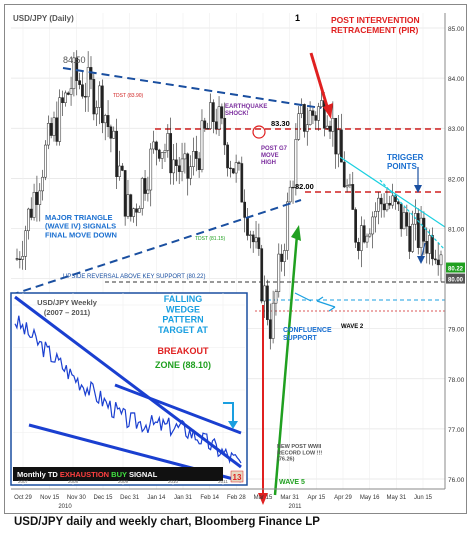  Describe the element at coordinates (263, 498) in the screenshot. I see `x-tick-label: Mar 15` at that location.